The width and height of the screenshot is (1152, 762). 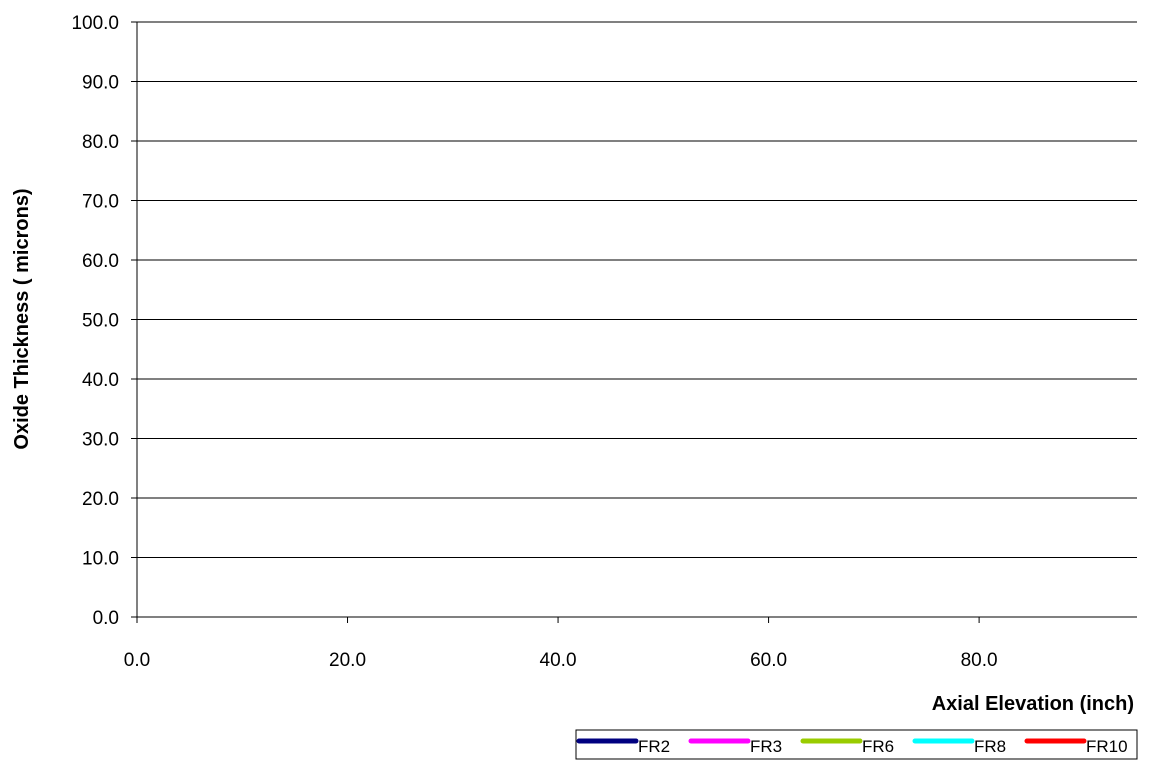 I want to click on legend-label-fr8: FR8, so click(x=990, y=746).